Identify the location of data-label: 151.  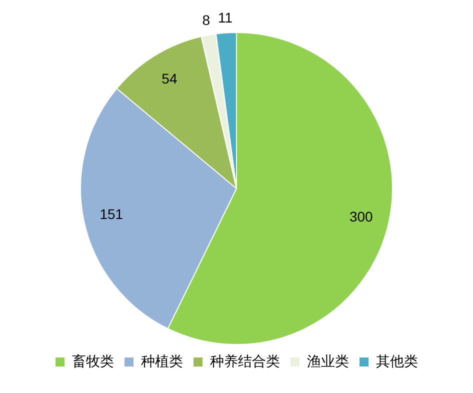
(112, 214).